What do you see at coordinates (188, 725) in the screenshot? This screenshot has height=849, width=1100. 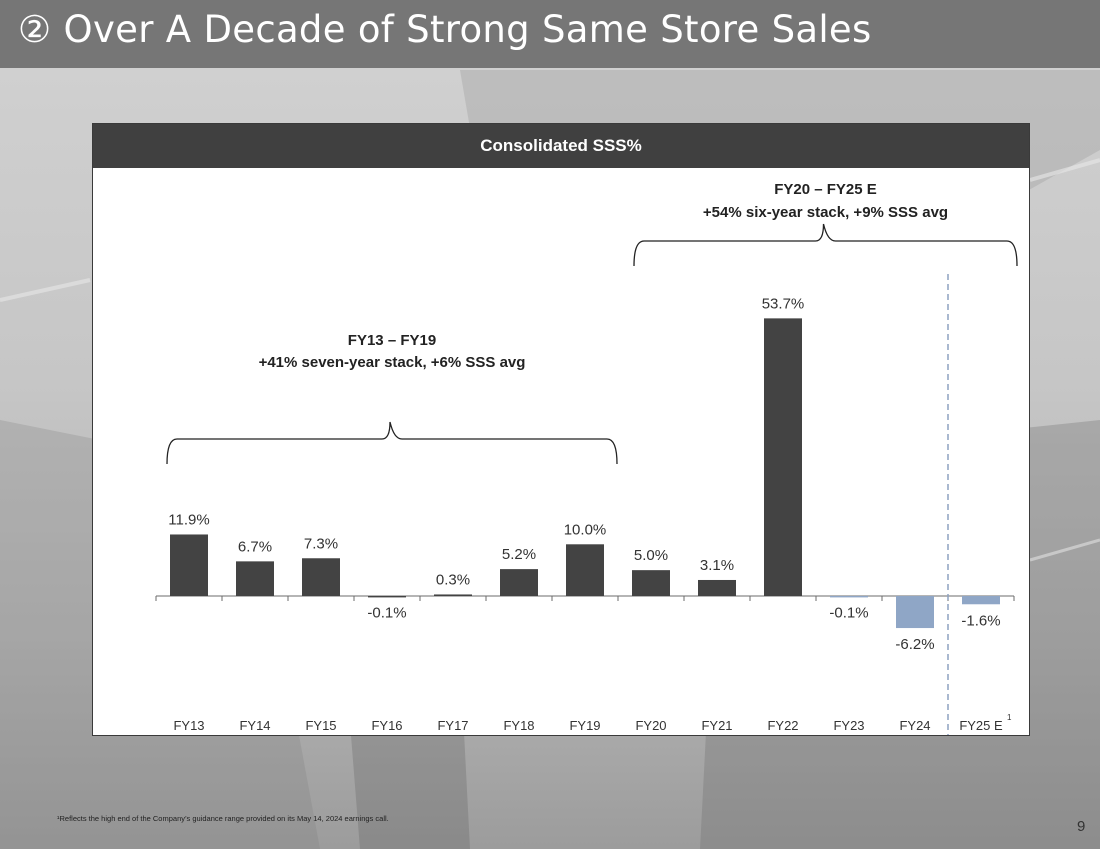 I see `category-label-fy13: FY13` at bounding box center [188, 725].